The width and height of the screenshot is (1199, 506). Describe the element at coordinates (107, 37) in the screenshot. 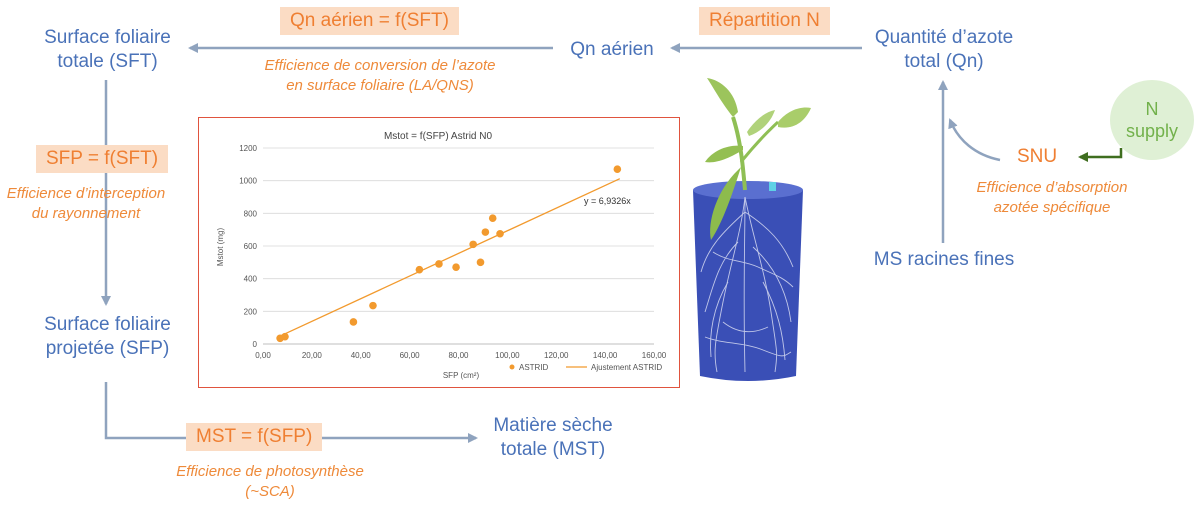

I see `node-sft-line1: Surface foliaire` at that location.